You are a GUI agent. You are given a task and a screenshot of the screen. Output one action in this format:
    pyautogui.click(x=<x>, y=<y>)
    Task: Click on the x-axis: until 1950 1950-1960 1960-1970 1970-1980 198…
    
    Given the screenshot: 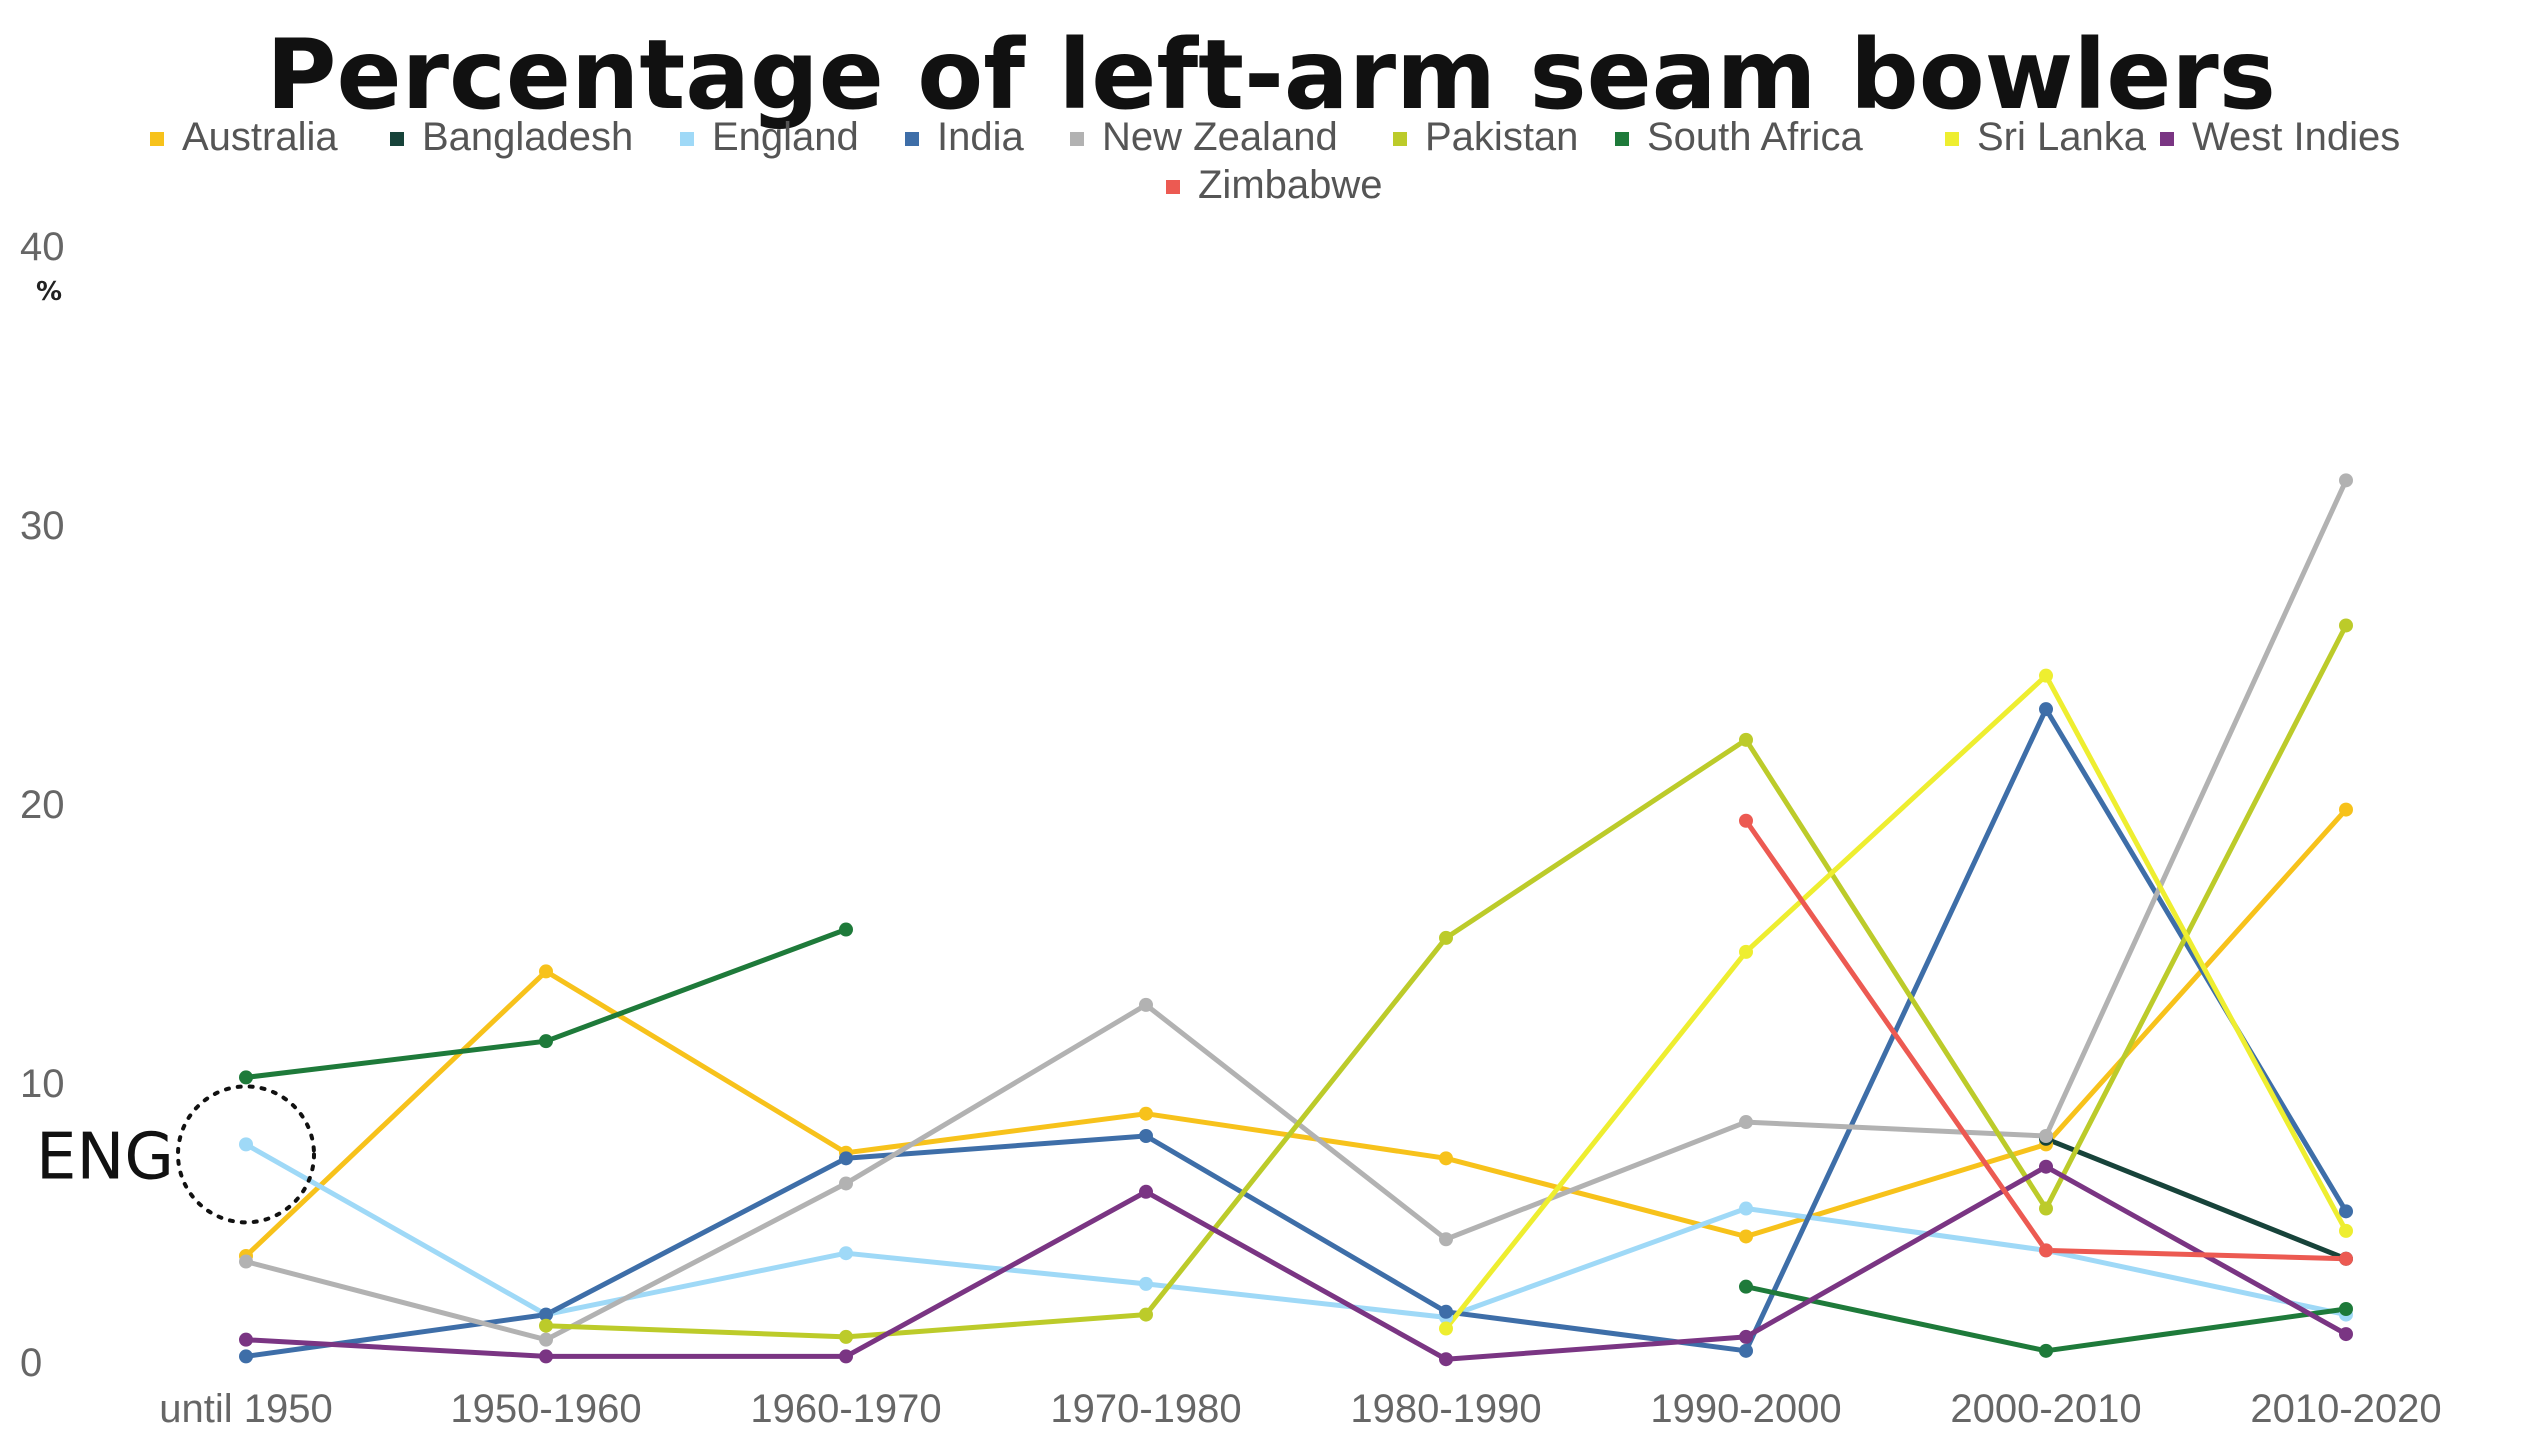 What is the action you would take?
    pyautogui.click(x=1300, y=1409)
    